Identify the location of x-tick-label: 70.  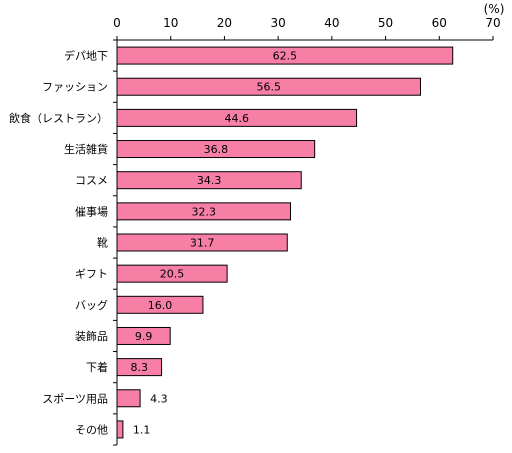
(492, 23).